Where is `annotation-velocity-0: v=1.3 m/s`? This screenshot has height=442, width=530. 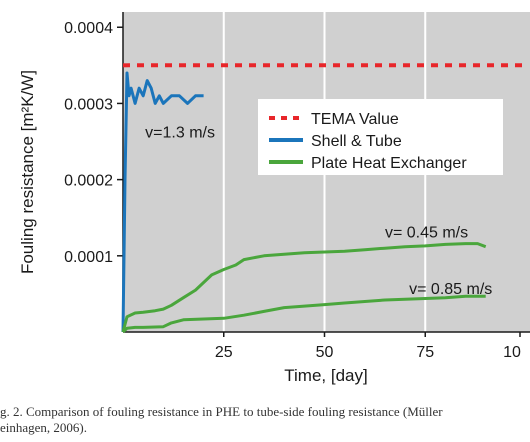 annotation-velocity-0: v=1.3 m/s is located at coordinates (180, 133).